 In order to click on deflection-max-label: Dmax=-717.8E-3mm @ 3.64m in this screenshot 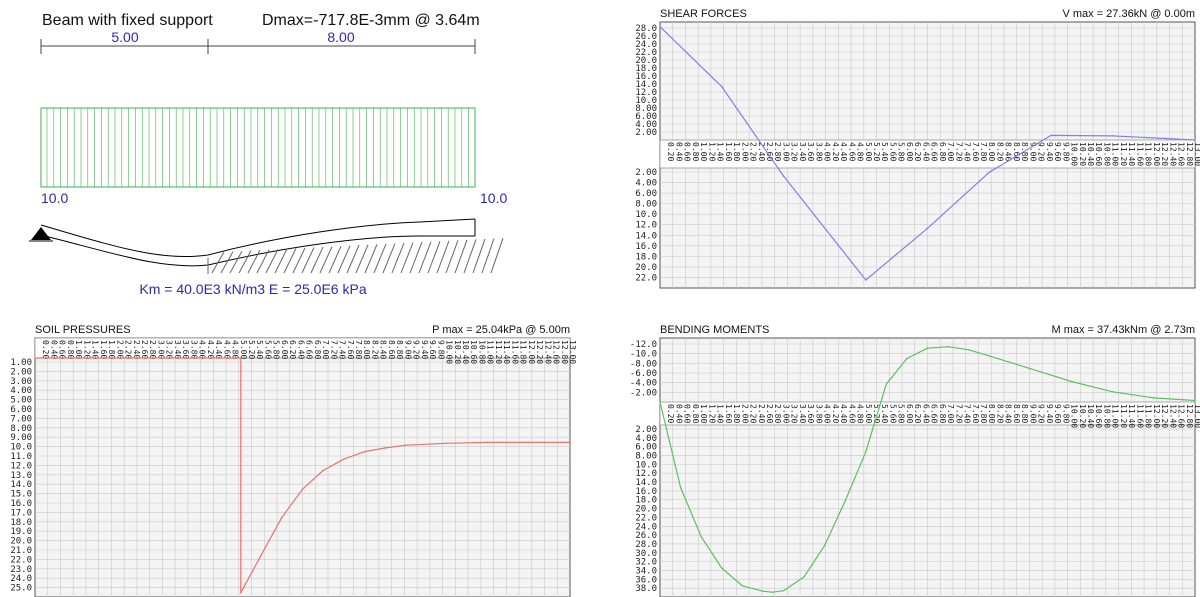, I will do `click(371, 20)`.